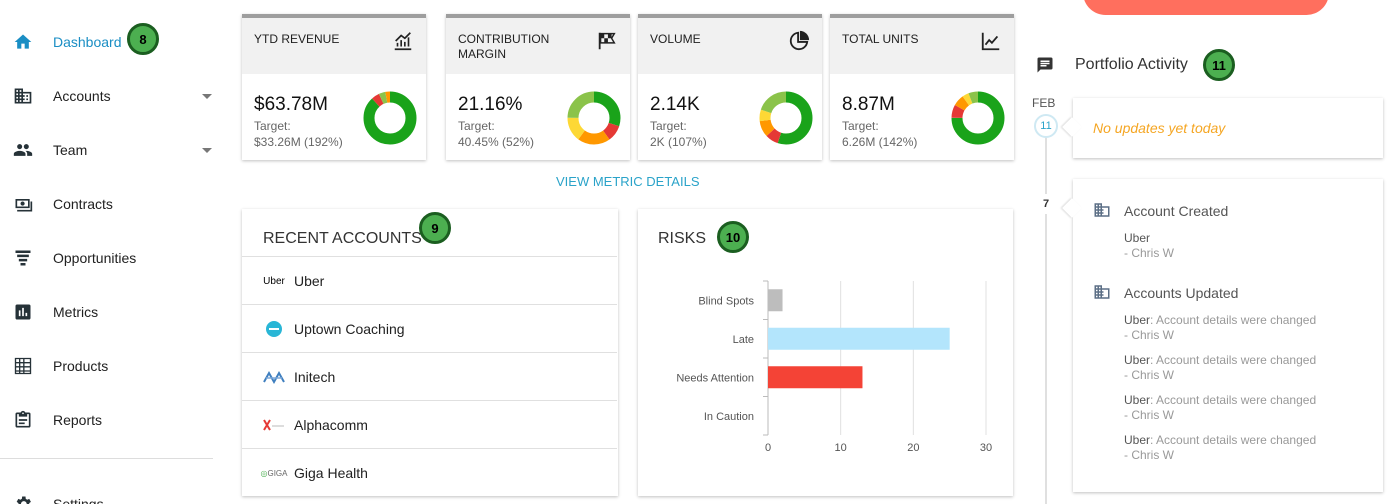  What do you see at coordinates (1206, 7) in the screenshot?
I see `primary-action-button` at bounding box center [1206, 7].